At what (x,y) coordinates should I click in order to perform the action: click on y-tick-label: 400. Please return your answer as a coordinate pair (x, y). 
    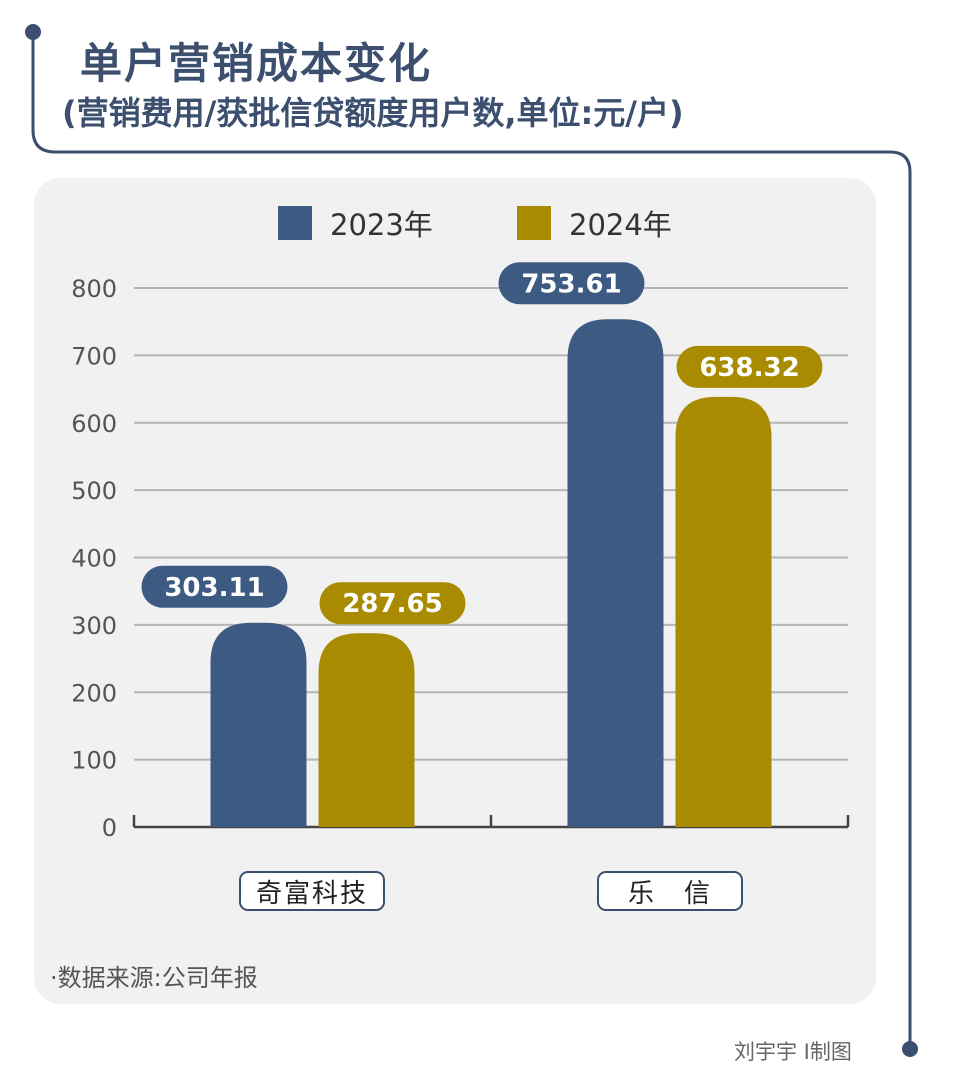
    Looking at the image, I should click on (94, 559).